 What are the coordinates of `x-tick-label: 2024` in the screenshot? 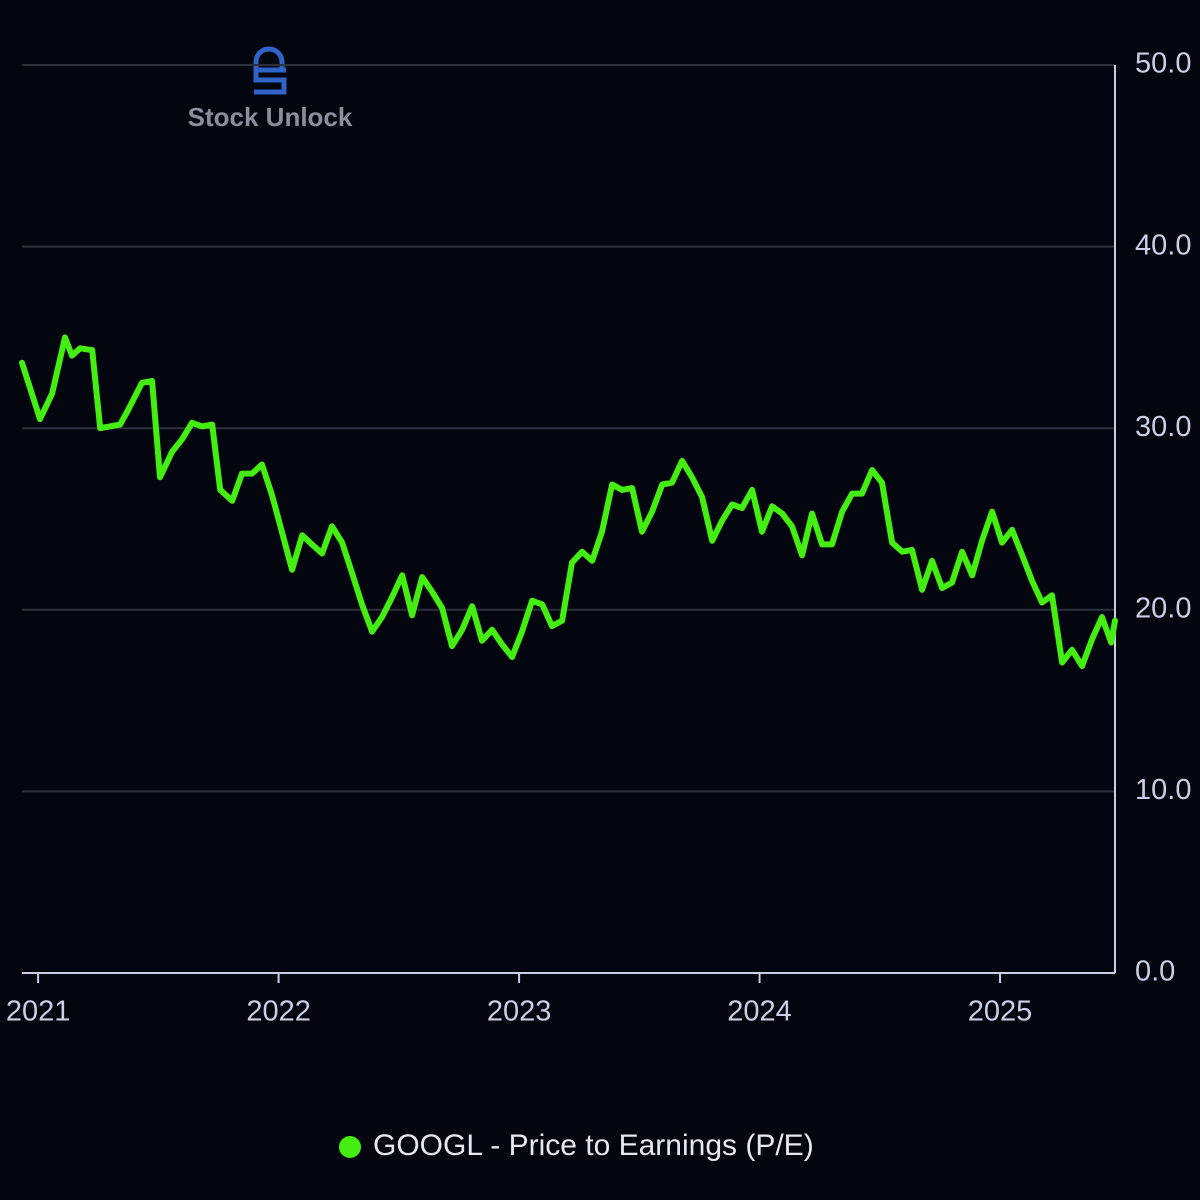 It's located at (759, 1012).